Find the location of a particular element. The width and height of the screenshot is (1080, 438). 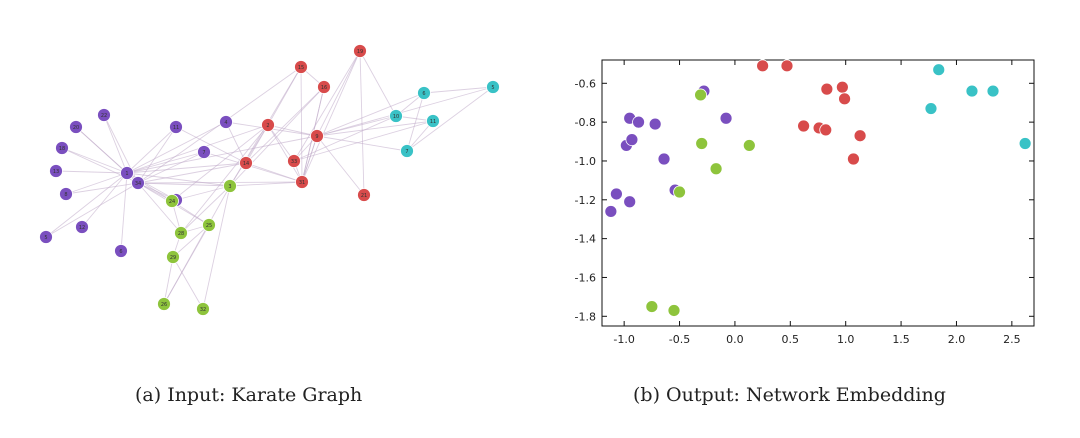

graph-node-label: 10 is located at coordinates (396, 117).